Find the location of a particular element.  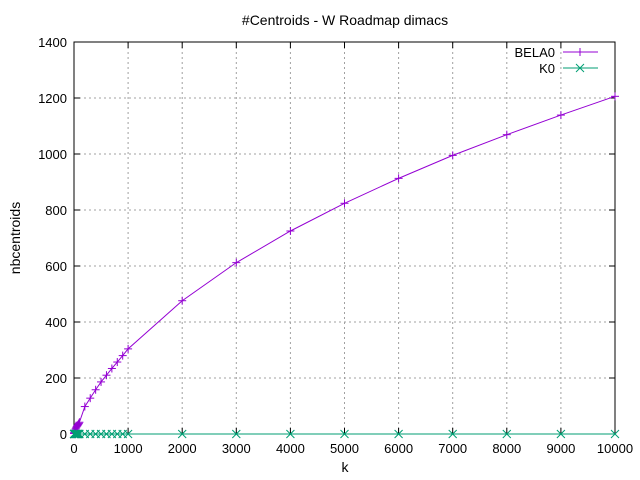

x-tick-label: 9000 is located at coordinates (560, 448).